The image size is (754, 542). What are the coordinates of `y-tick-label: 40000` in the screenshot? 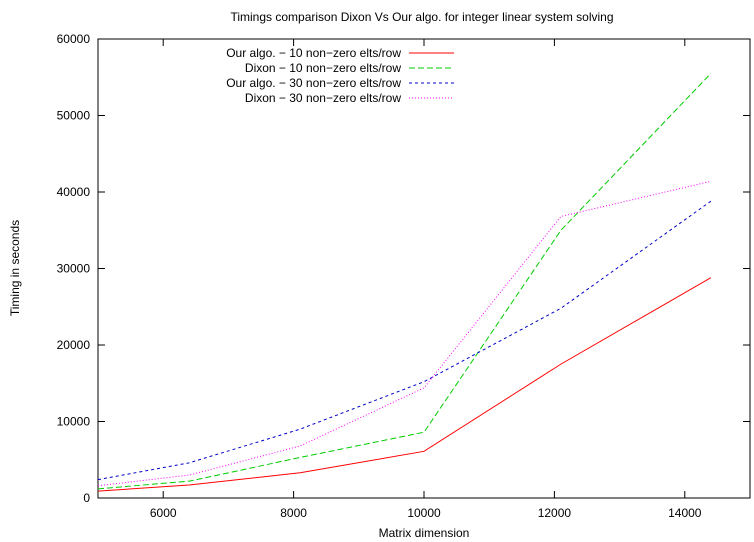 It's located at (74, 192).